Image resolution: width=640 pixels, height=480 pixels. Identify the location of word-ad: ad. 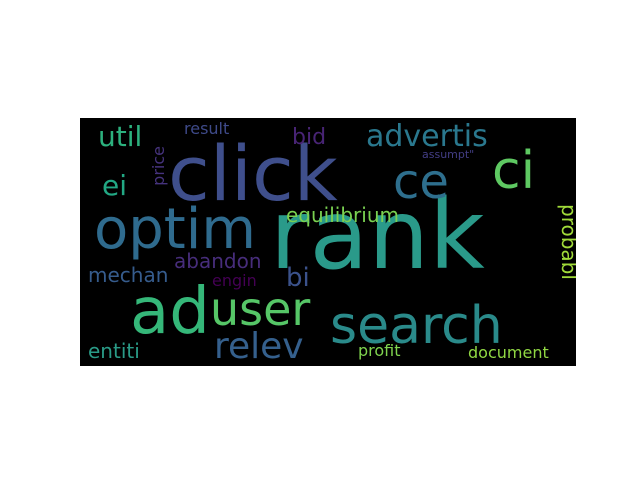
(170, 312).